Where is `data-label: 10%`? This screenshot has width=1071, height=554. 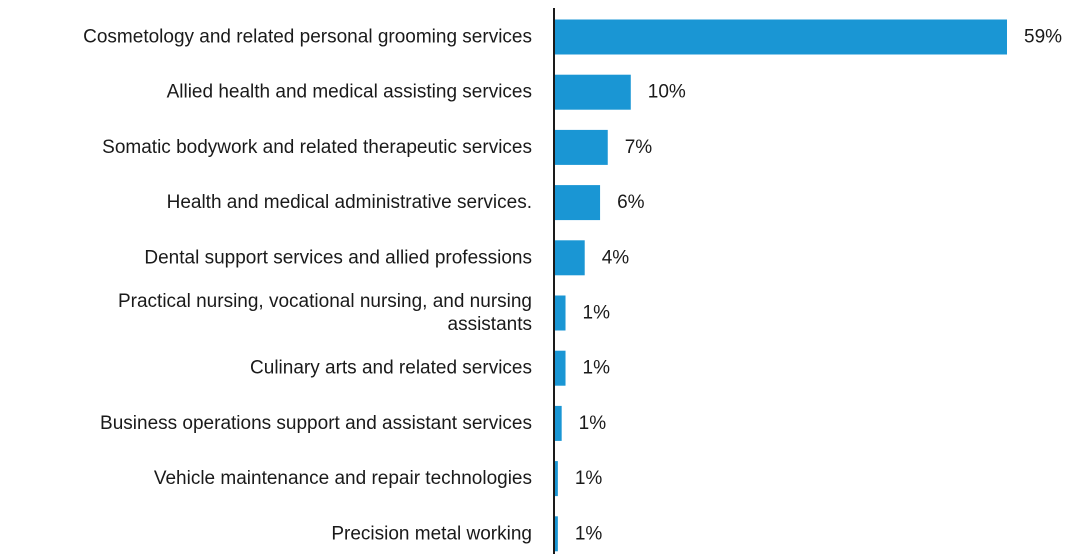
data-label: 10% is located at coordinates (667, 92).